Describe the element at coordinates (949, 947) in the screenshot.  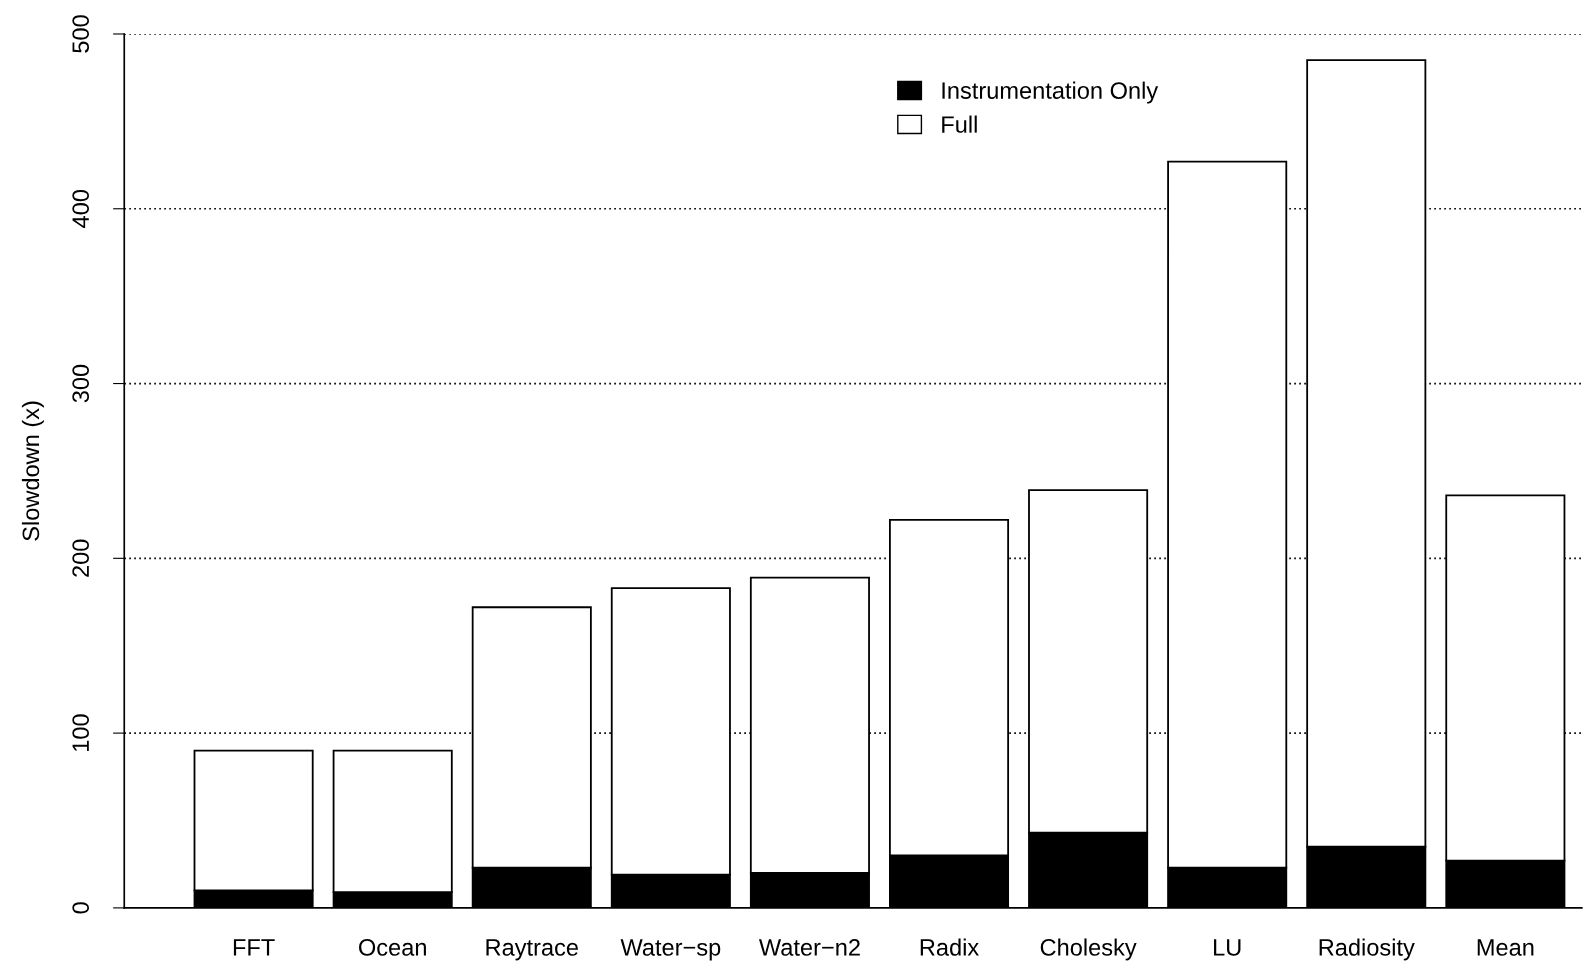
I see `x-tick-label: Radix` at that location.